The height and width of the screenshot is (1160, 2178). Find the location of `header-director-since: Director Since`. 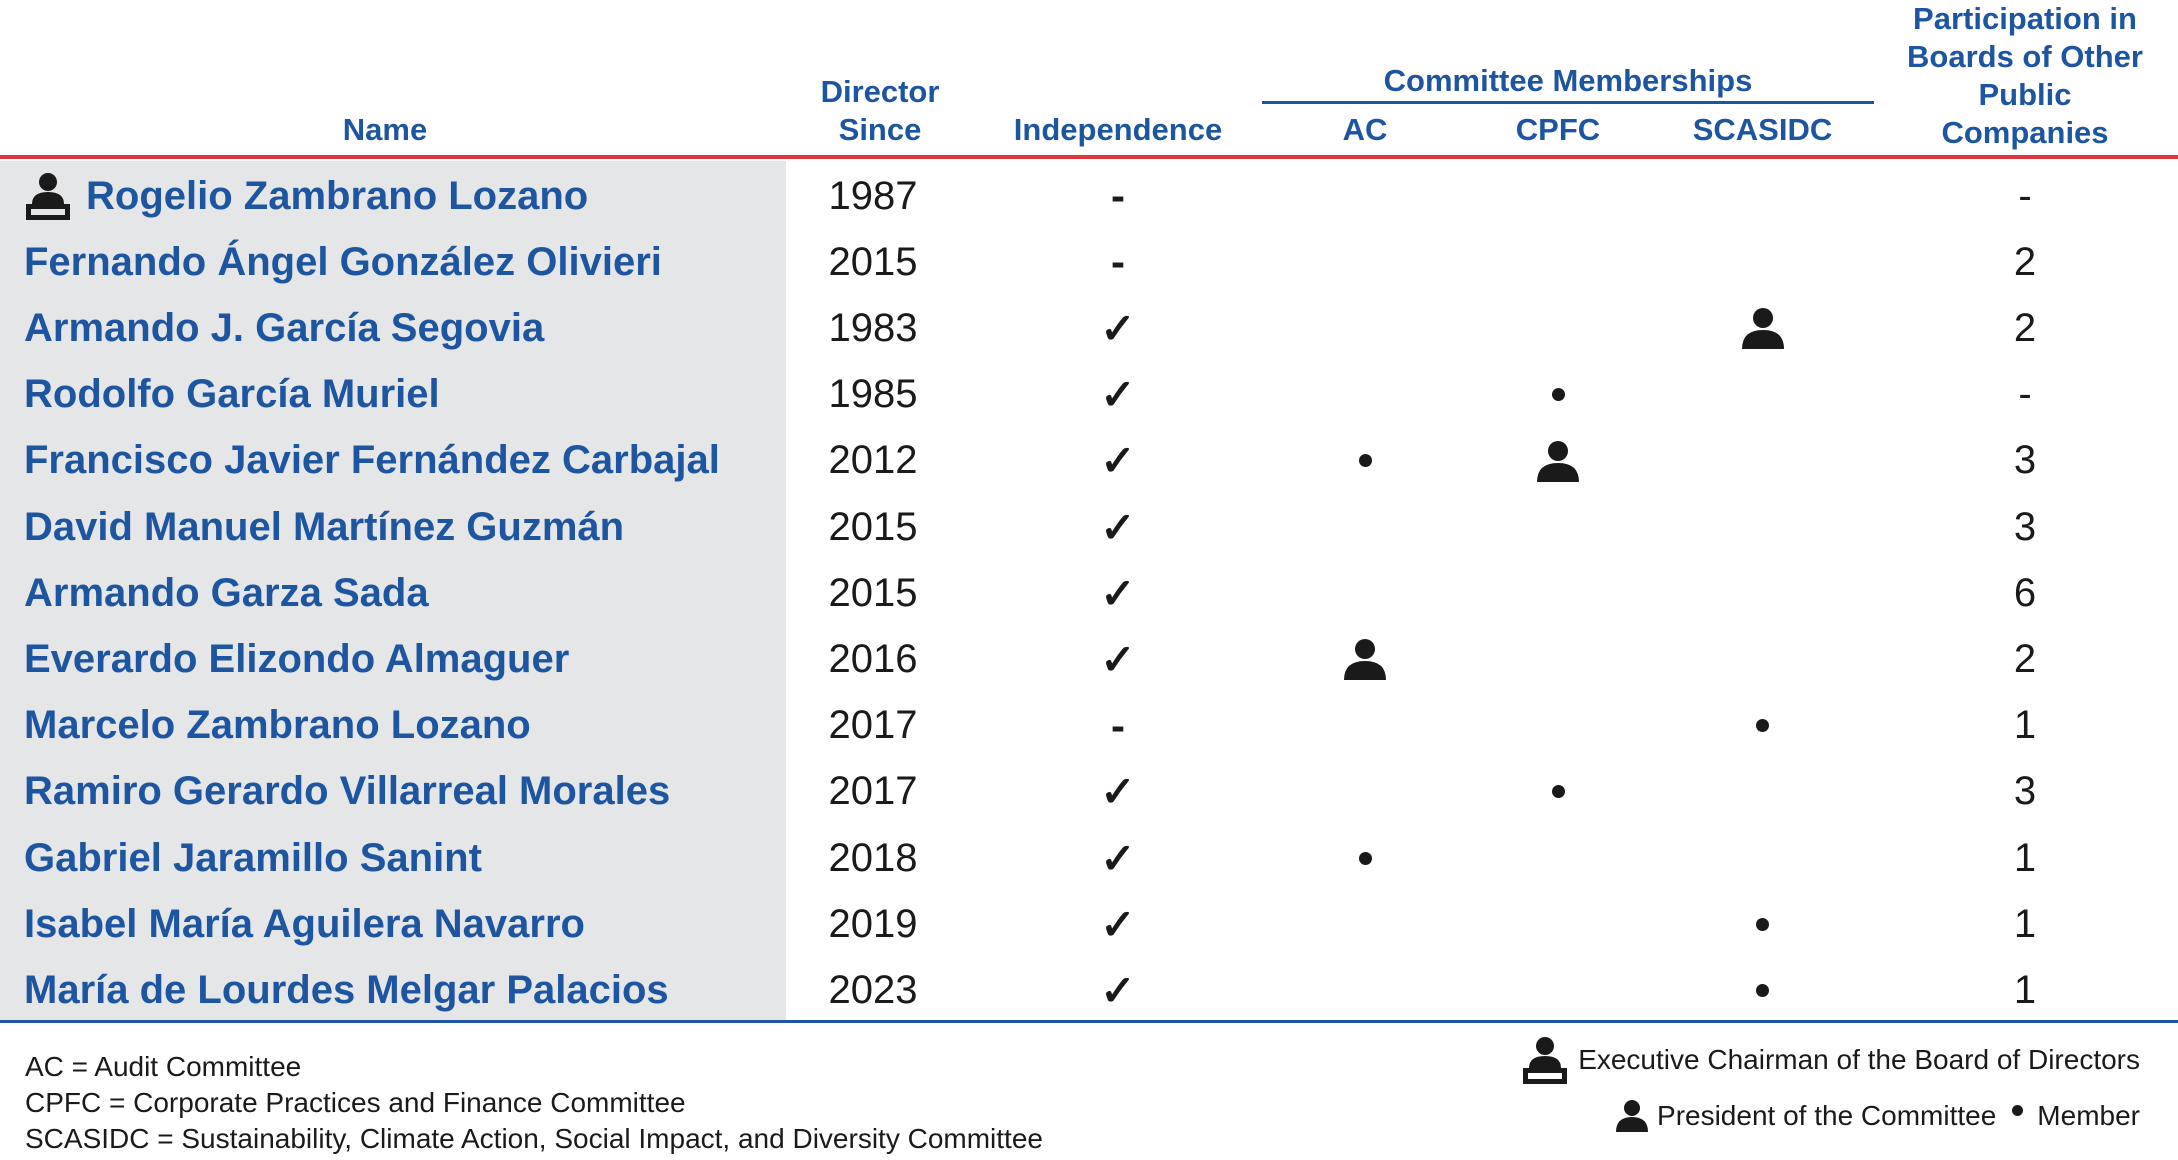

header-director-since: Director Since is located at coordinates (880, 111).